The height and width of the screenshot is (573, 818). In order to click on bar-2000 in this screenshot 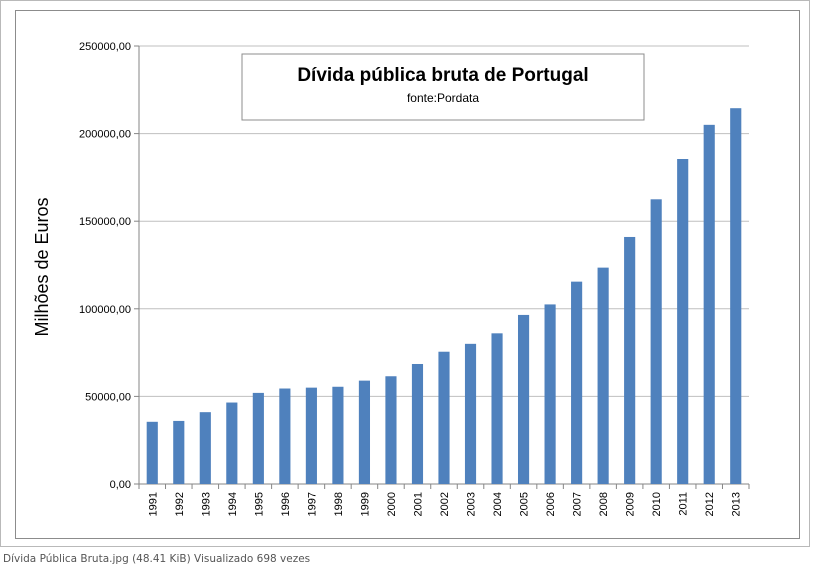, I will do `click(391, 430)`.